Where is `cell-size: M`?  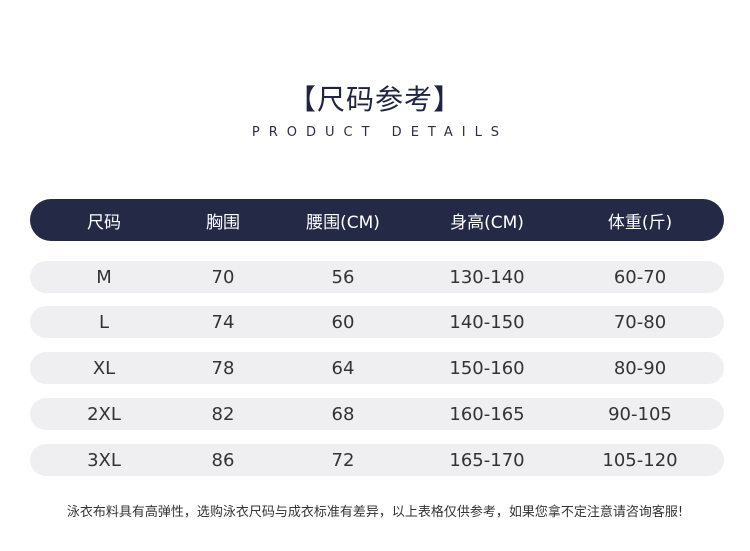 cell-size: M is located at coordinates (104, 277).